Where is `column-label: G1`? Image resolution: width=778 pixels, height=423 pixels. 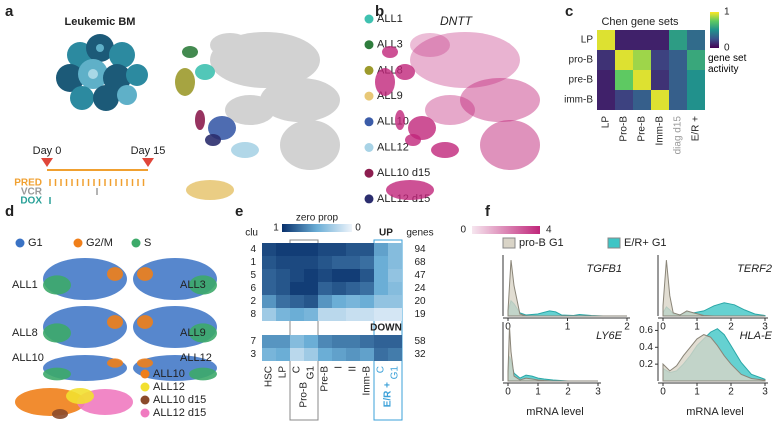
column-label: G1 is located at coordinates (395, 373).